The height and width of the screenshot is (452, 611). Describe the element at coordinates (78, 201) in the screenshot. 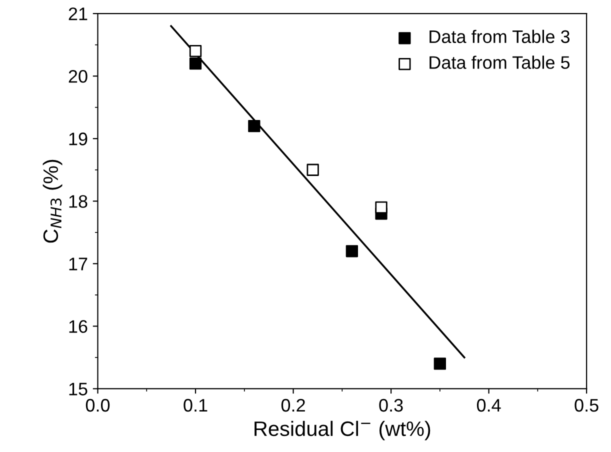

I see `y-tick-label: 18` at that location.